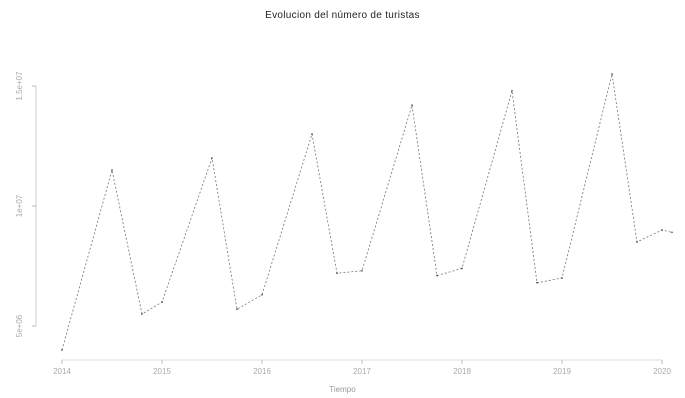 This screenshot has height=398, width=685. Describe the element at coordinates (262, 371) in the screenshot. I see `x-tick-label: 2016` at that location.